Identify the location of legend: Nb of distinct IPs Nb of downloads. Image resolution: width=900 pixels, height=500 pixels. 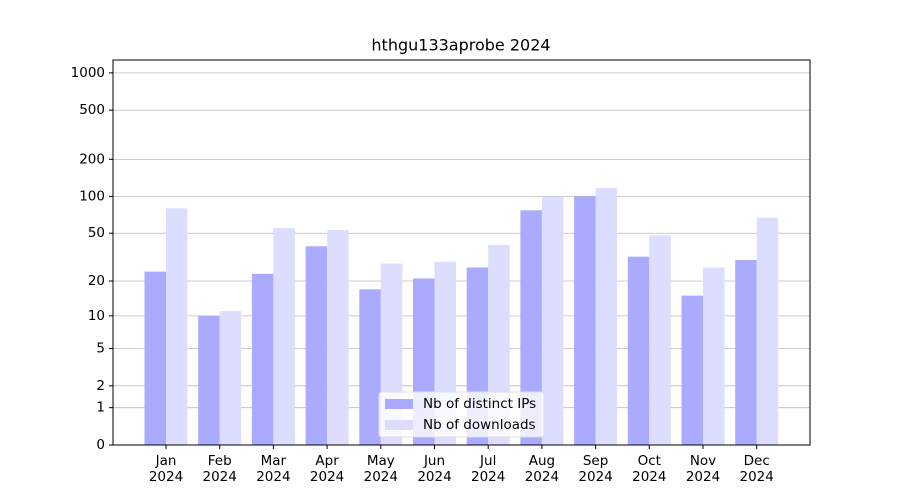
(461, 414).